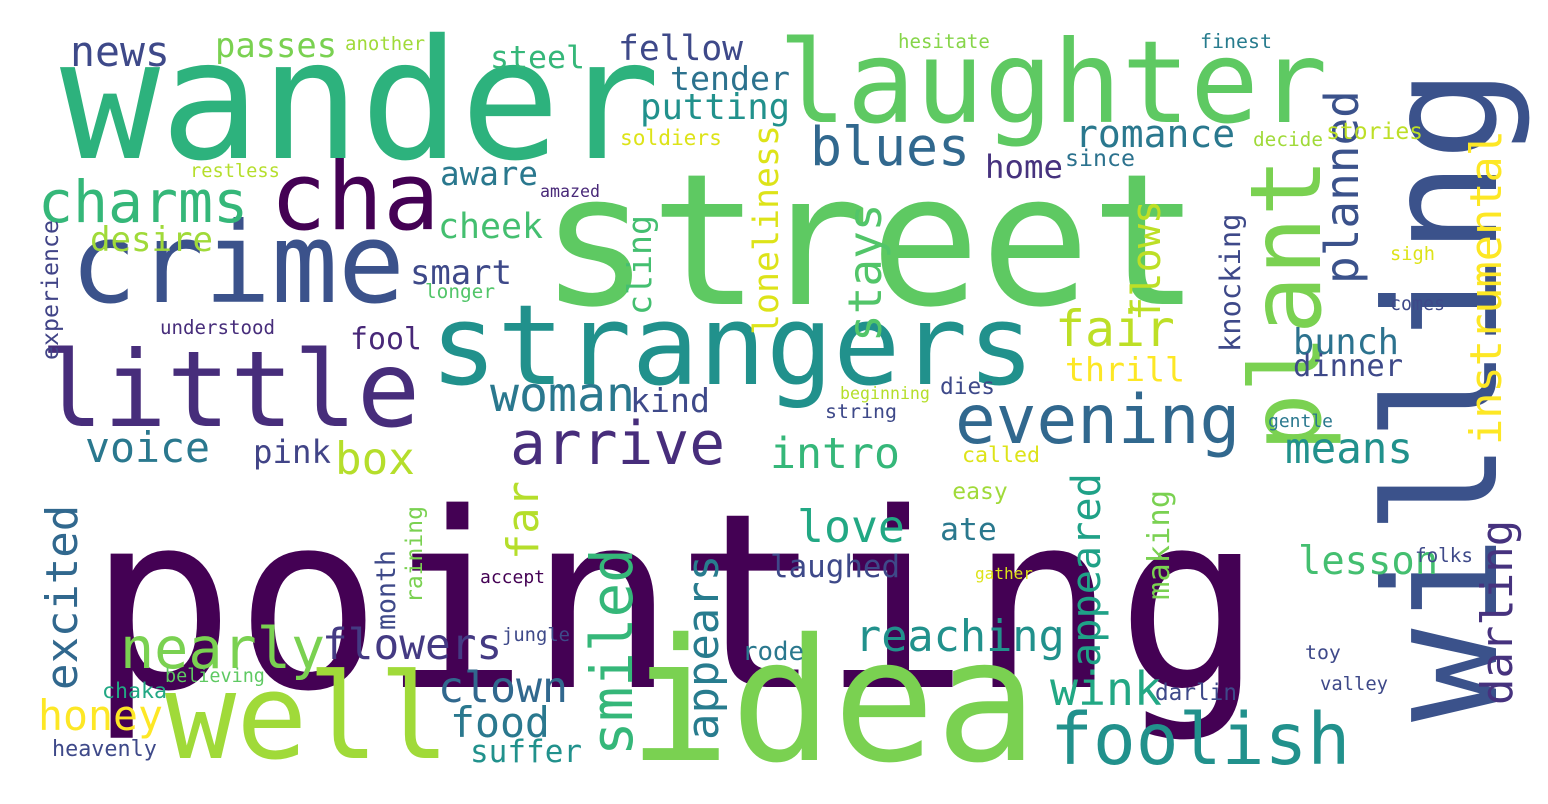 This screenshot has width=1548, height=804. Describe the element at coordinates (386, 590) in the screenshot. I see `word-month: month` at that location.